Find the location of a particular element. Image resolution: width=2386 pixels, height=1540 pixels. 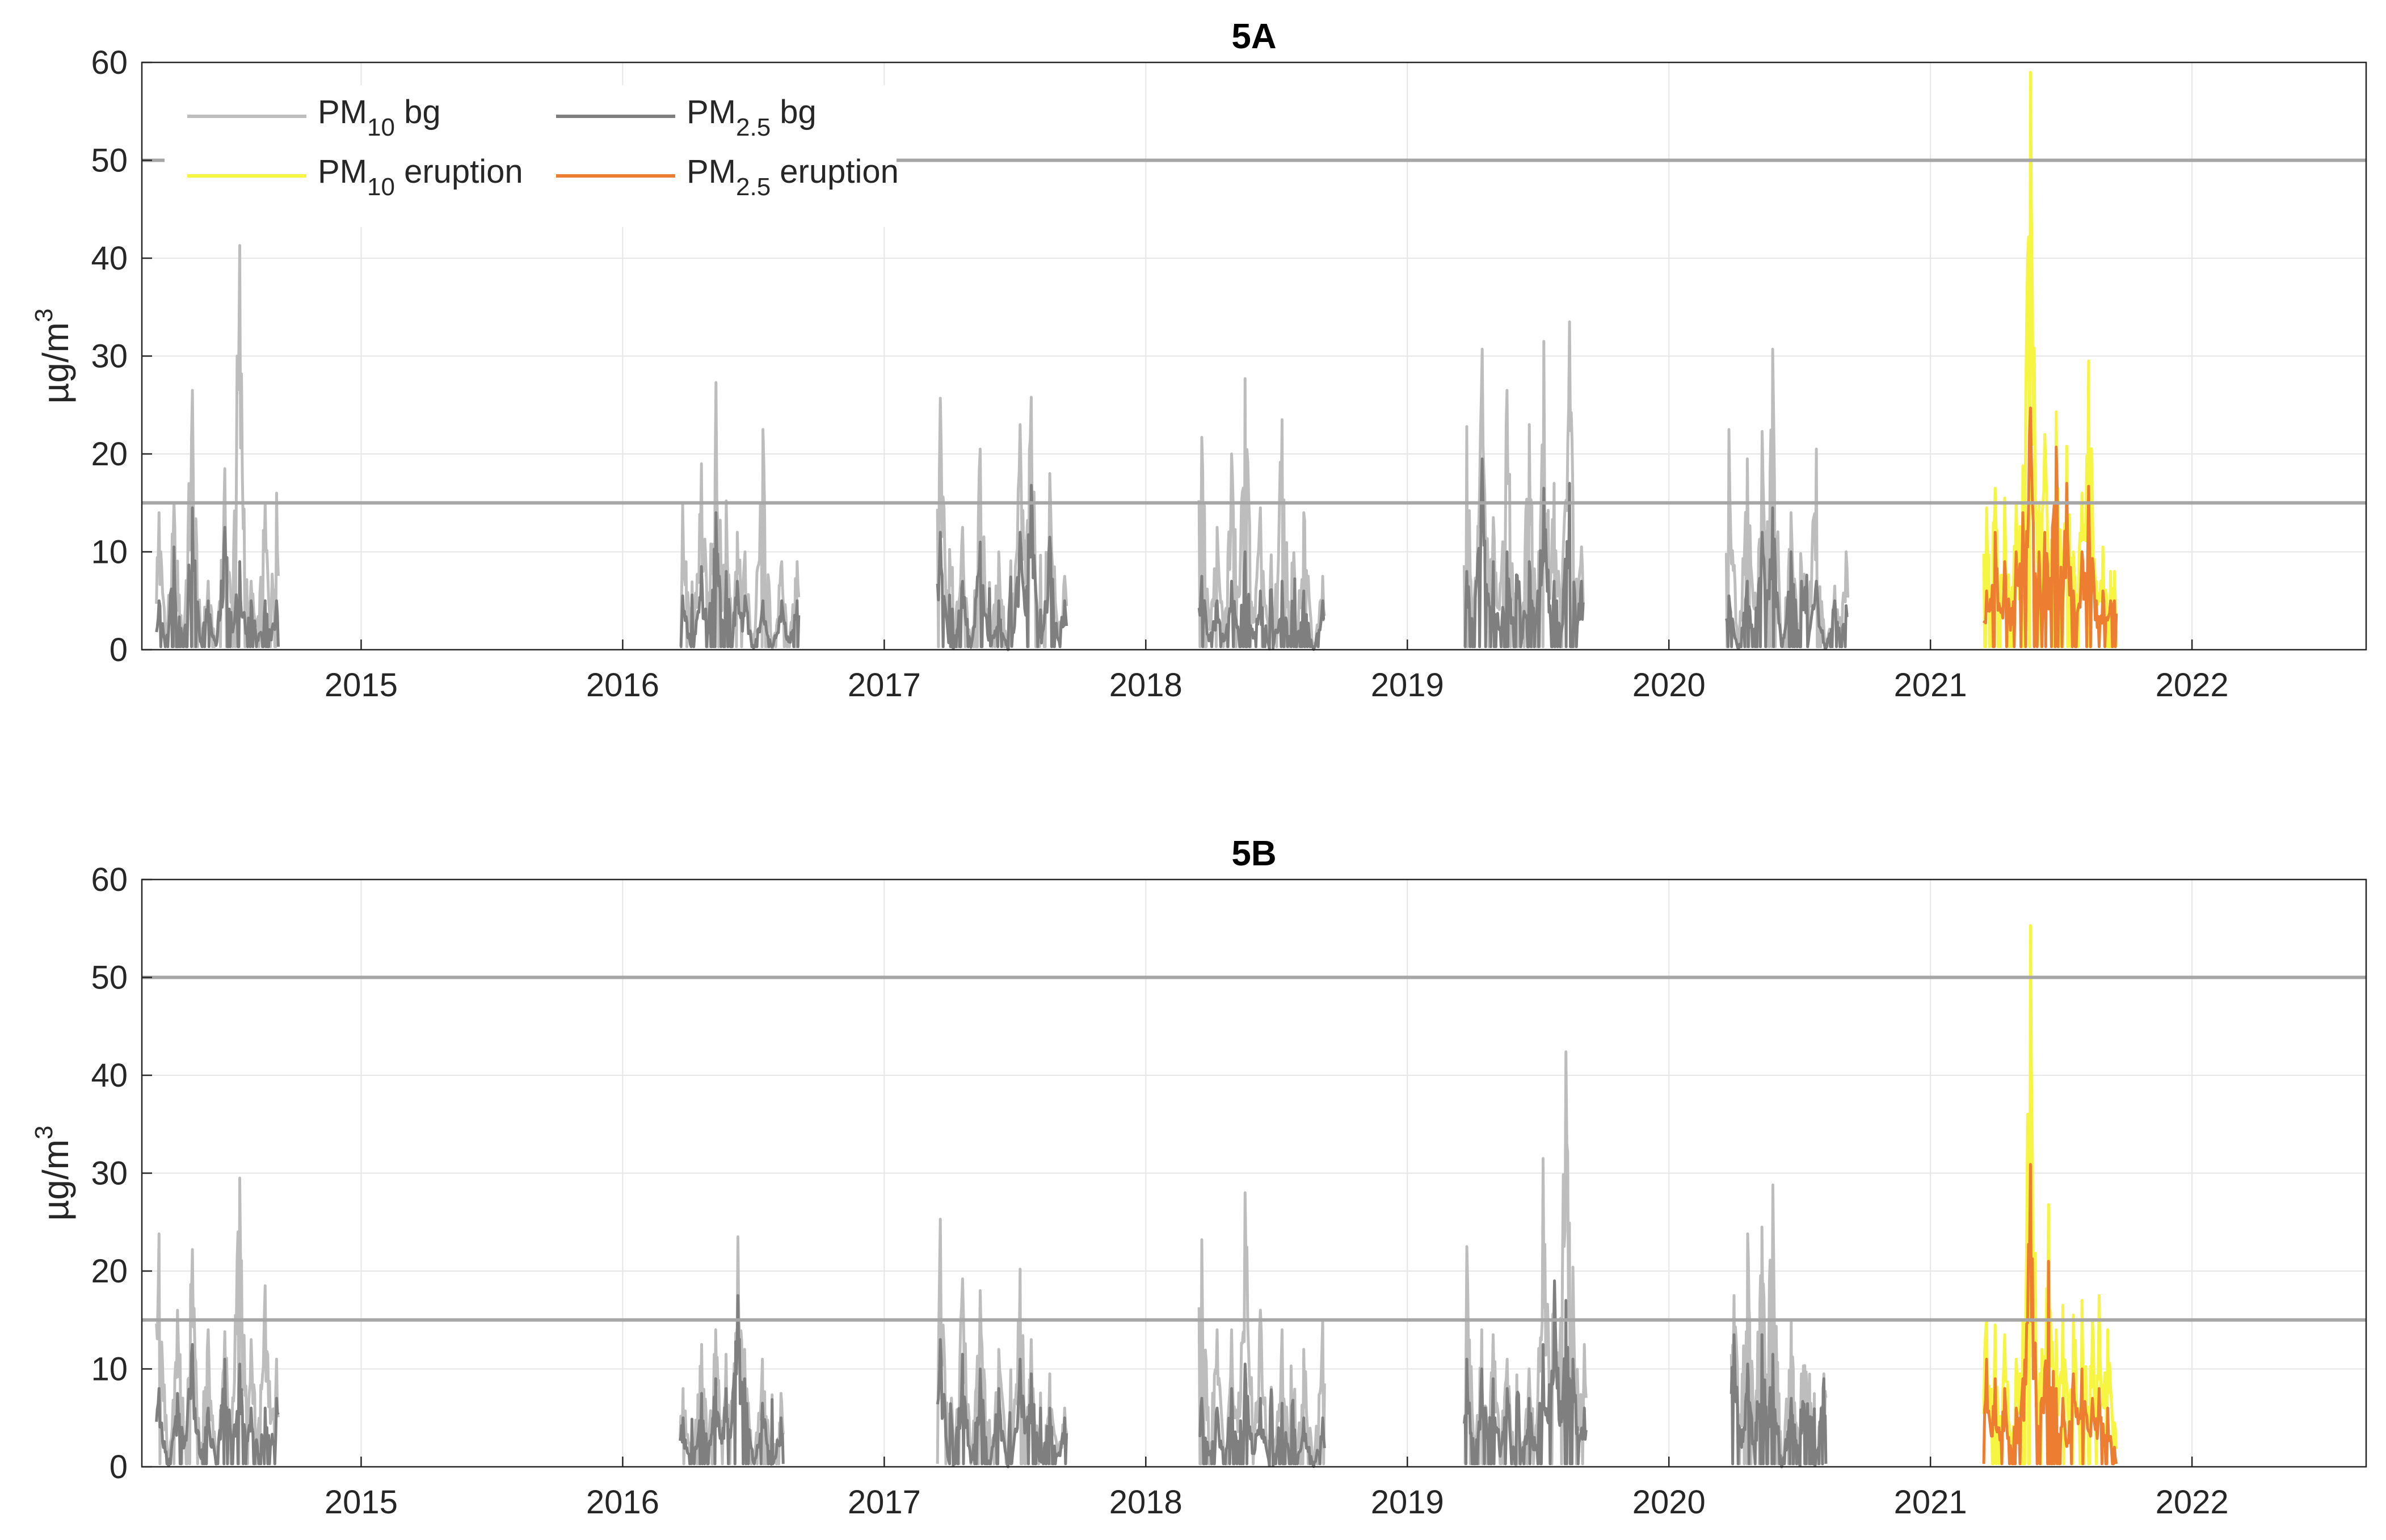

legend-label: PM10 bg is located at coordinates (379, 117).